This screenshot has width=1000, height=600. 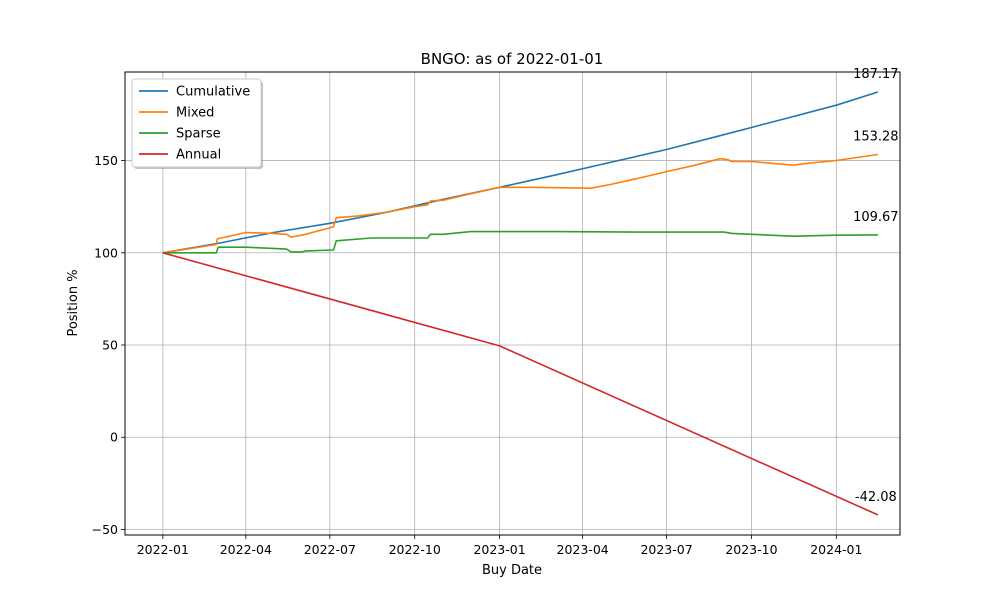 I want to click on x-tick-label: 2022-01, so click(x=163, y=549).